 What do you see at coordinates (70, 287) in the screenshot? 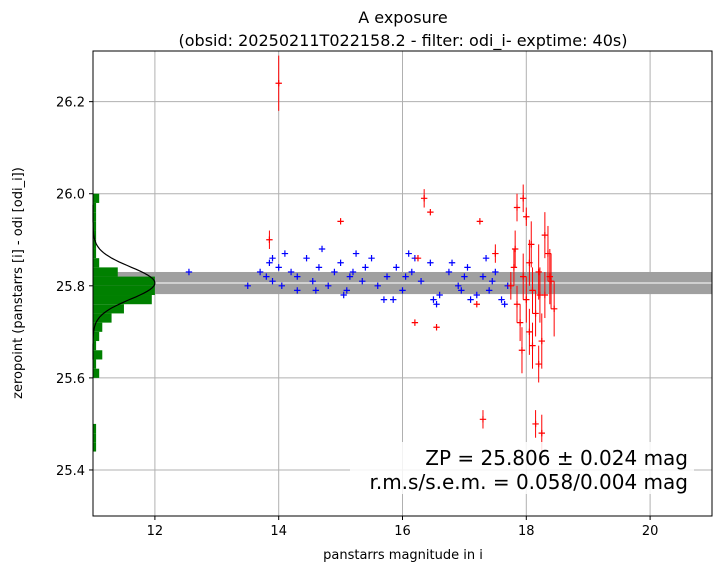
I see `y-tick-label: 25.8` at bounding box center [70, 287].